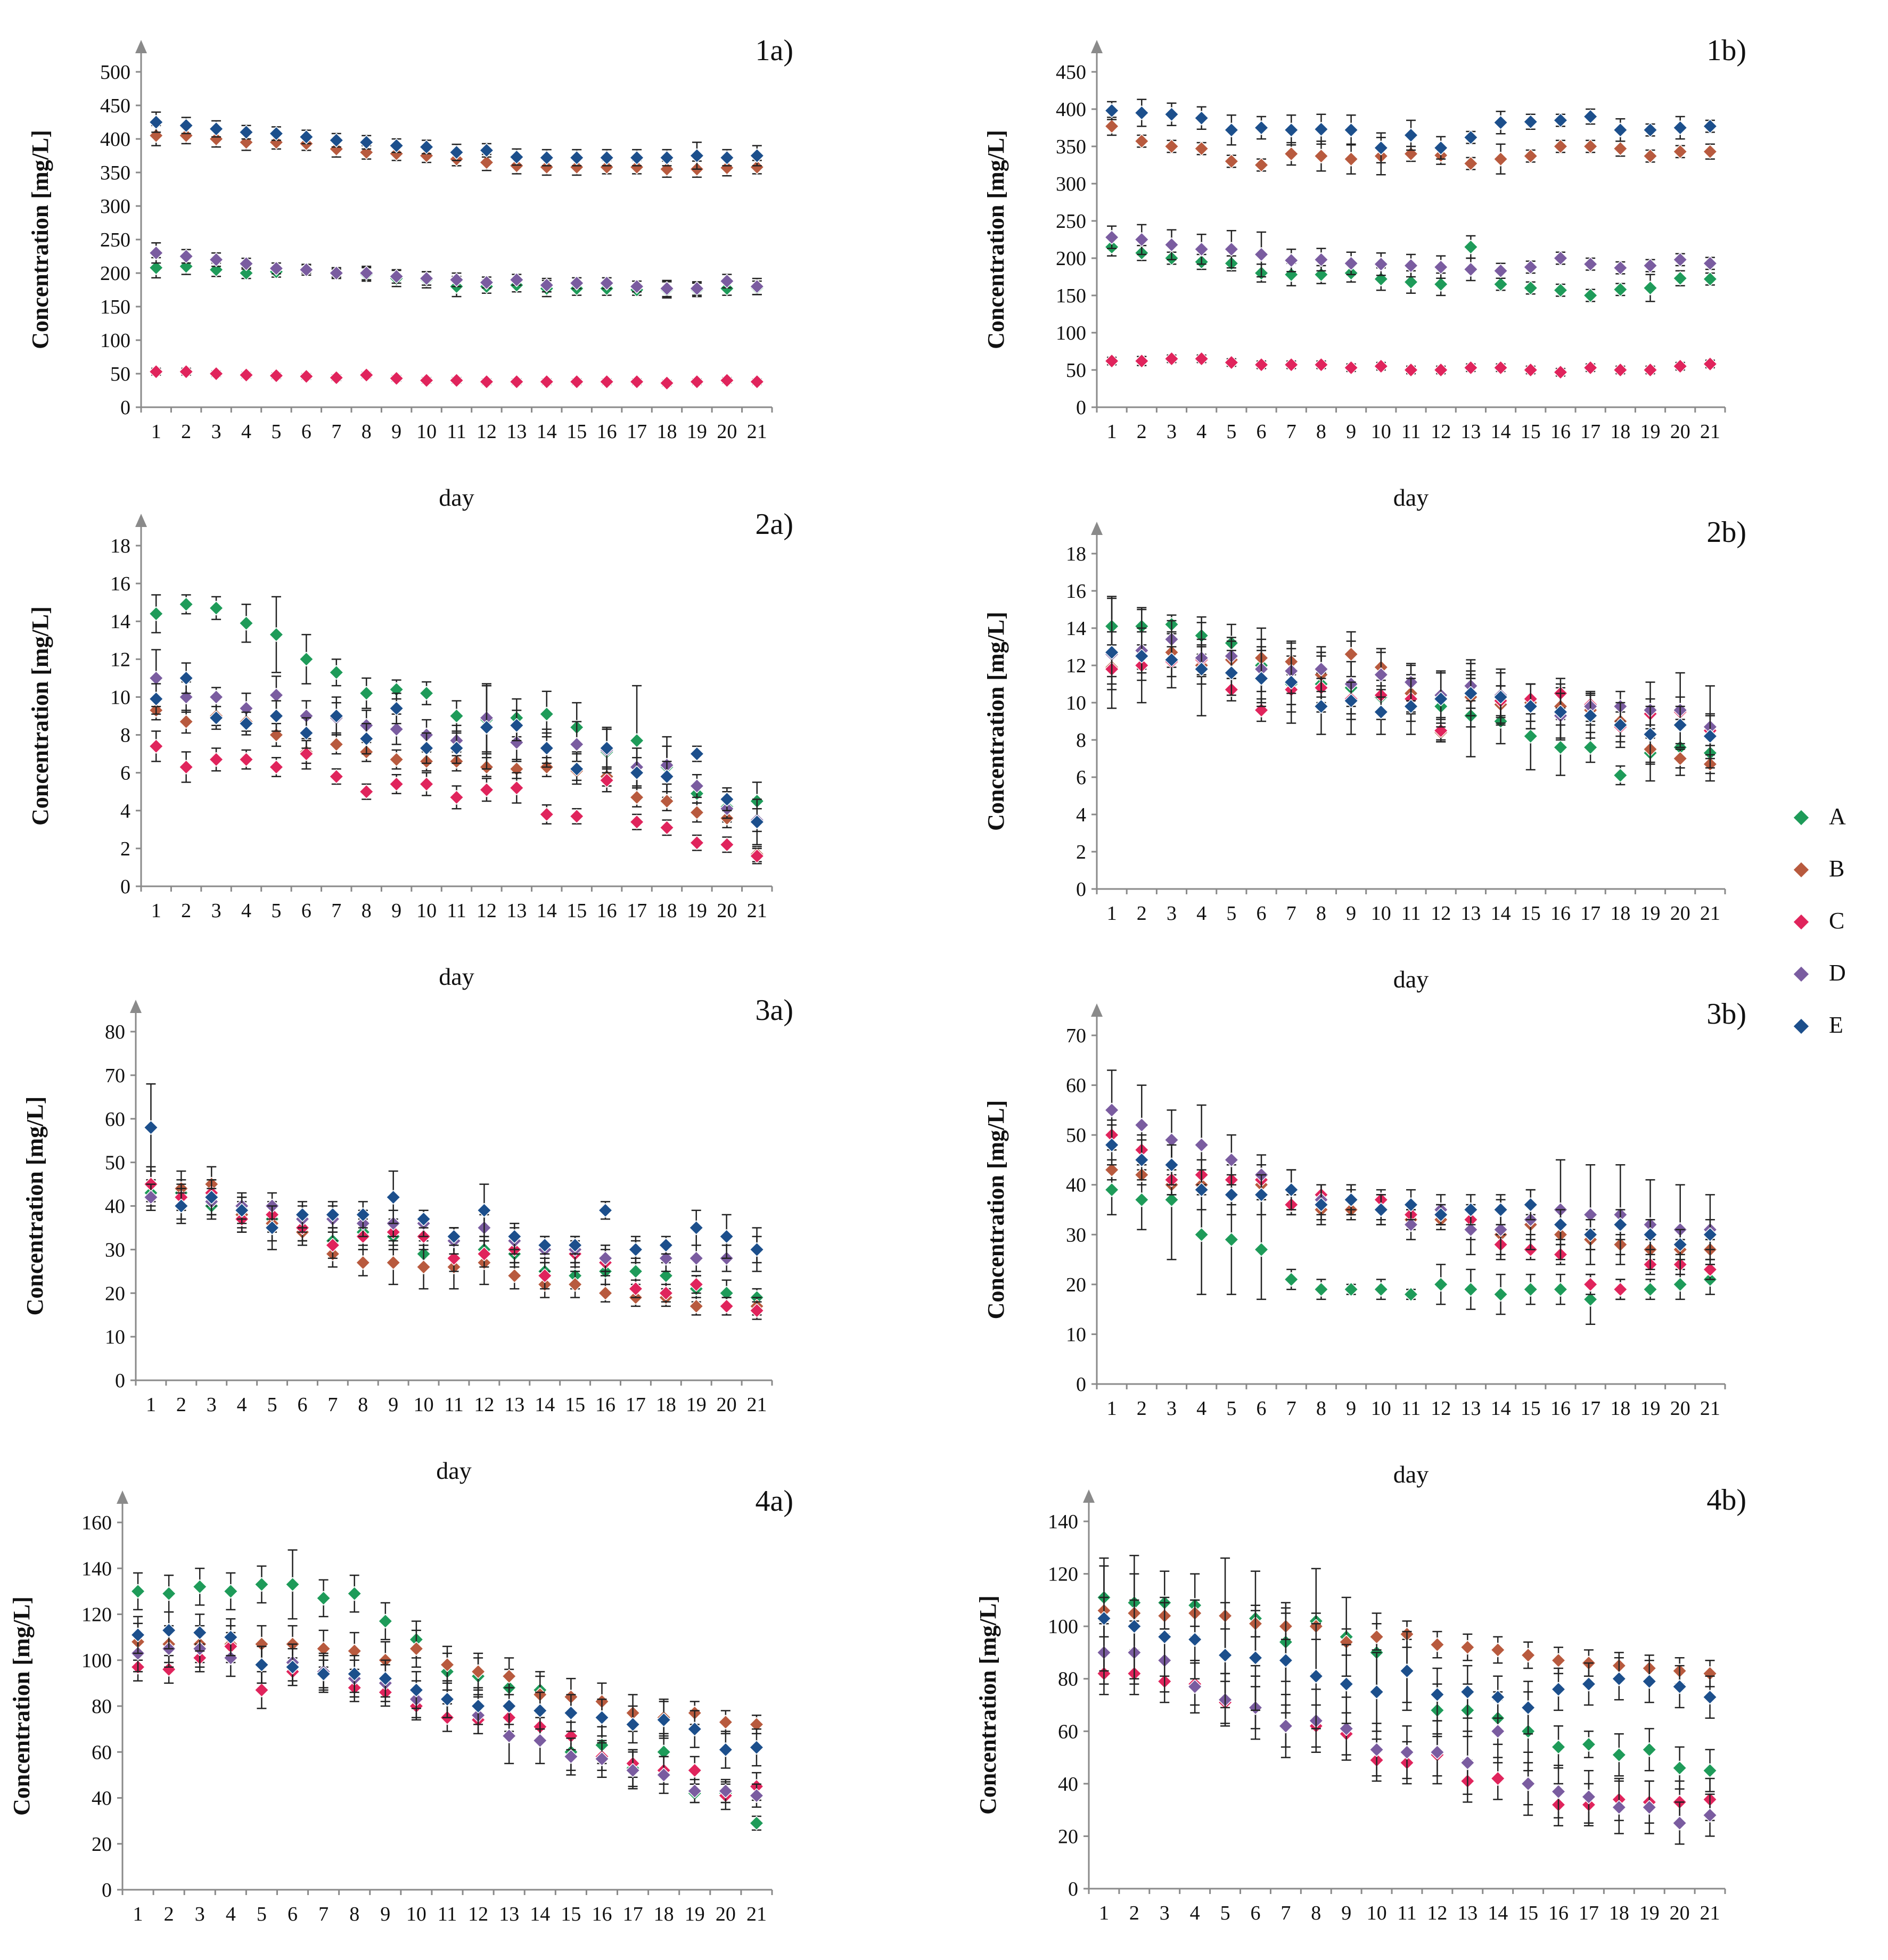 Image resolution: width=1888 pixels, height=1960 pixels. Describe the element at coordinates (447, 1914) in the screenshot. I see `panel-4a-x-tick-label: 11` at that location.